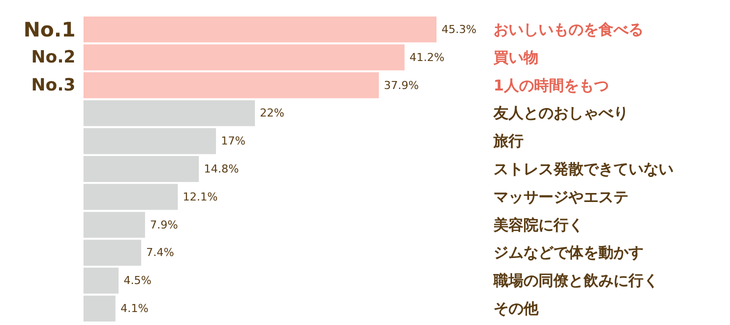  What do you see at coordinates (584, 169) in the screenshot?
I see `y-tick-label: ストレス発散できていない` at bounding box center [584, 169].